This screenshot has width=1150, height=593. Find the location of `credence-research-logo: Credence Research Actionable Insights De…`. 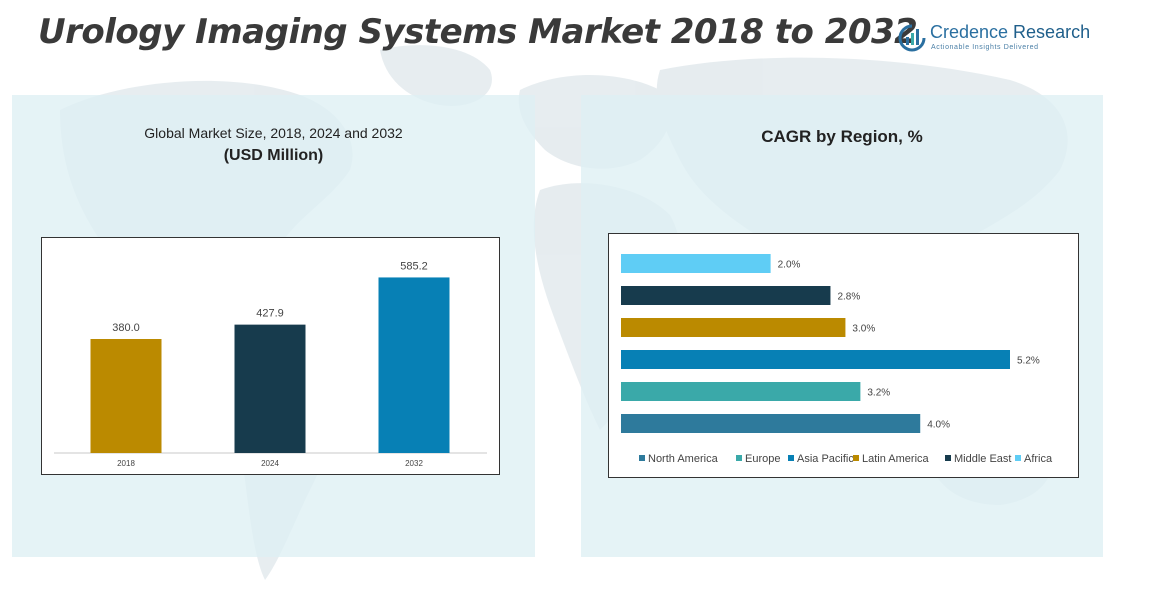

credence-research-logo: Credence Research Actionable Insights De… is located at coordinates (994, 40).